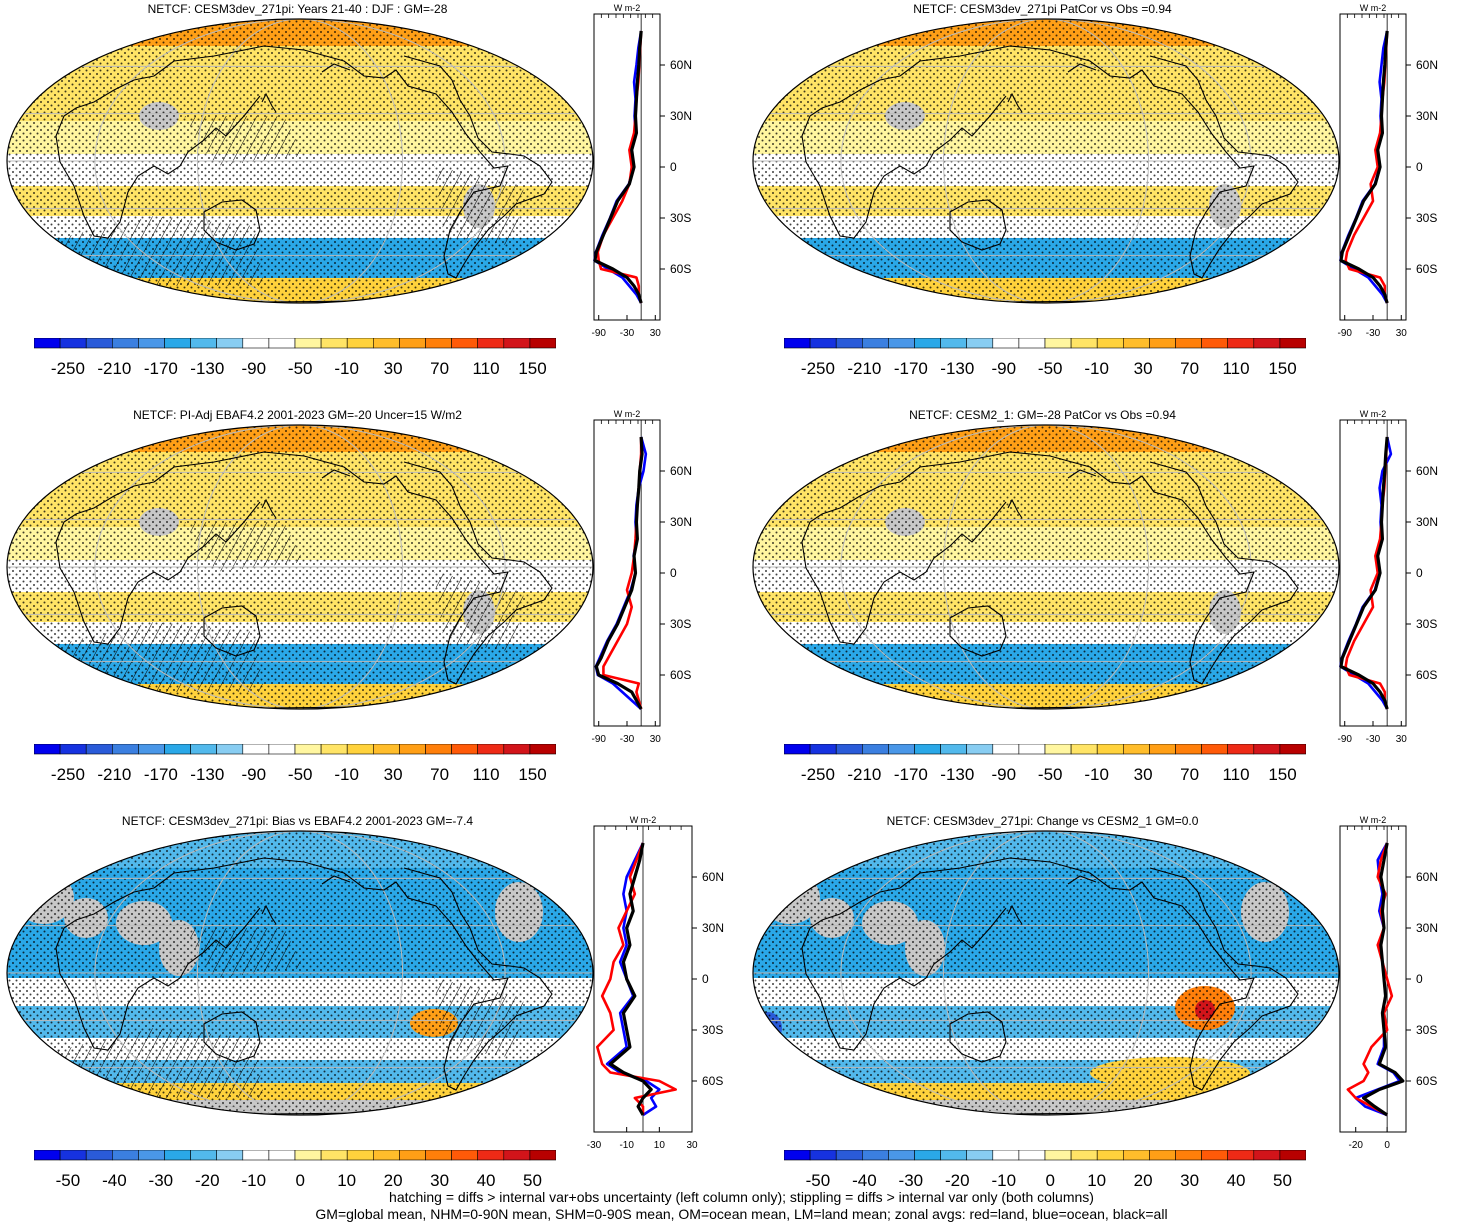  I want to click on colorbar-tick-label: 150, so click(532, 368).